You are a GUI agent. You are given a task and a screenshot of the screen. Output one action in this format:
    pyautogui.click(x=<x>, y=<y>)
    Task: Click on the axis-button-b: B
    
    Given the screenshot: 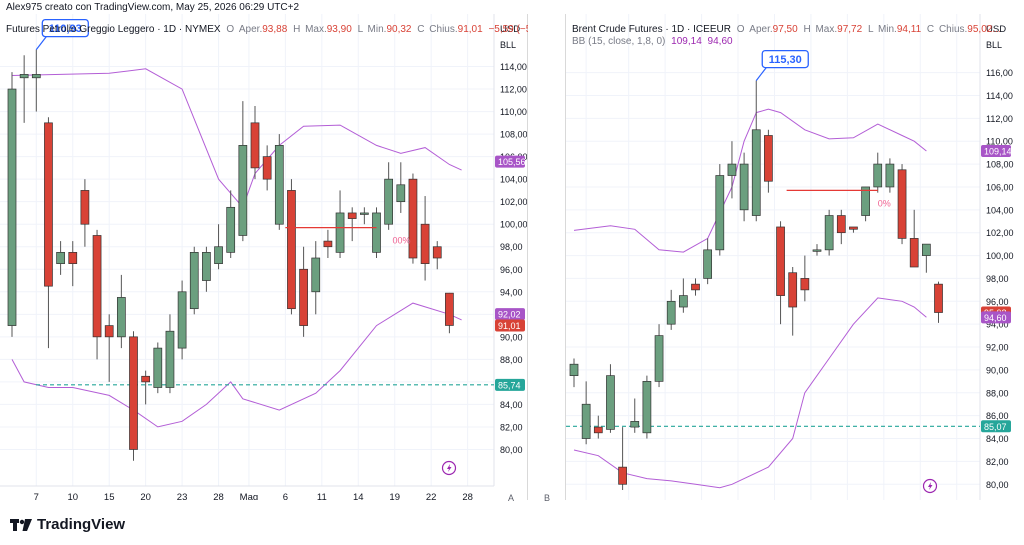 What is the action you would take?
    pyautogui.click(x=547, y=498)
    